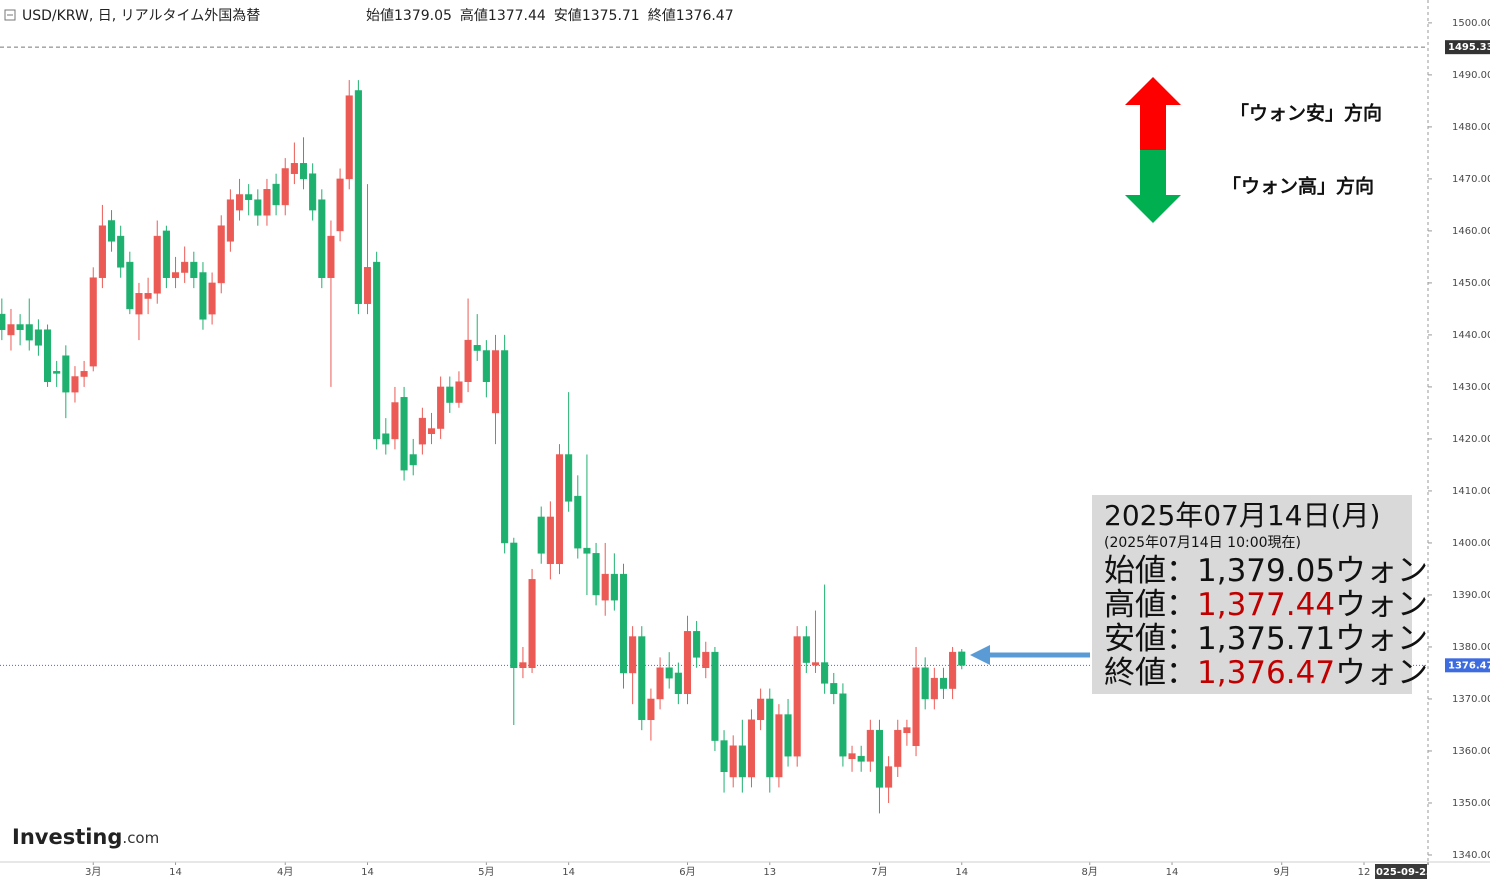 Image resolution: width=1490 pixels, height=879 pixels. Describe the element at coordinates (1467, 47) in the screenshot. I see `high-label-box` at that location.